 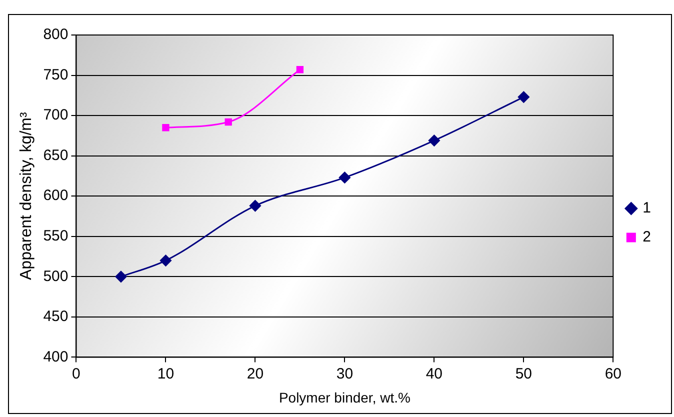 What do you see at coordinates (55, 236) in the screenshot?
I see `y-tick-label: 550` at bounding box center [55, 236].